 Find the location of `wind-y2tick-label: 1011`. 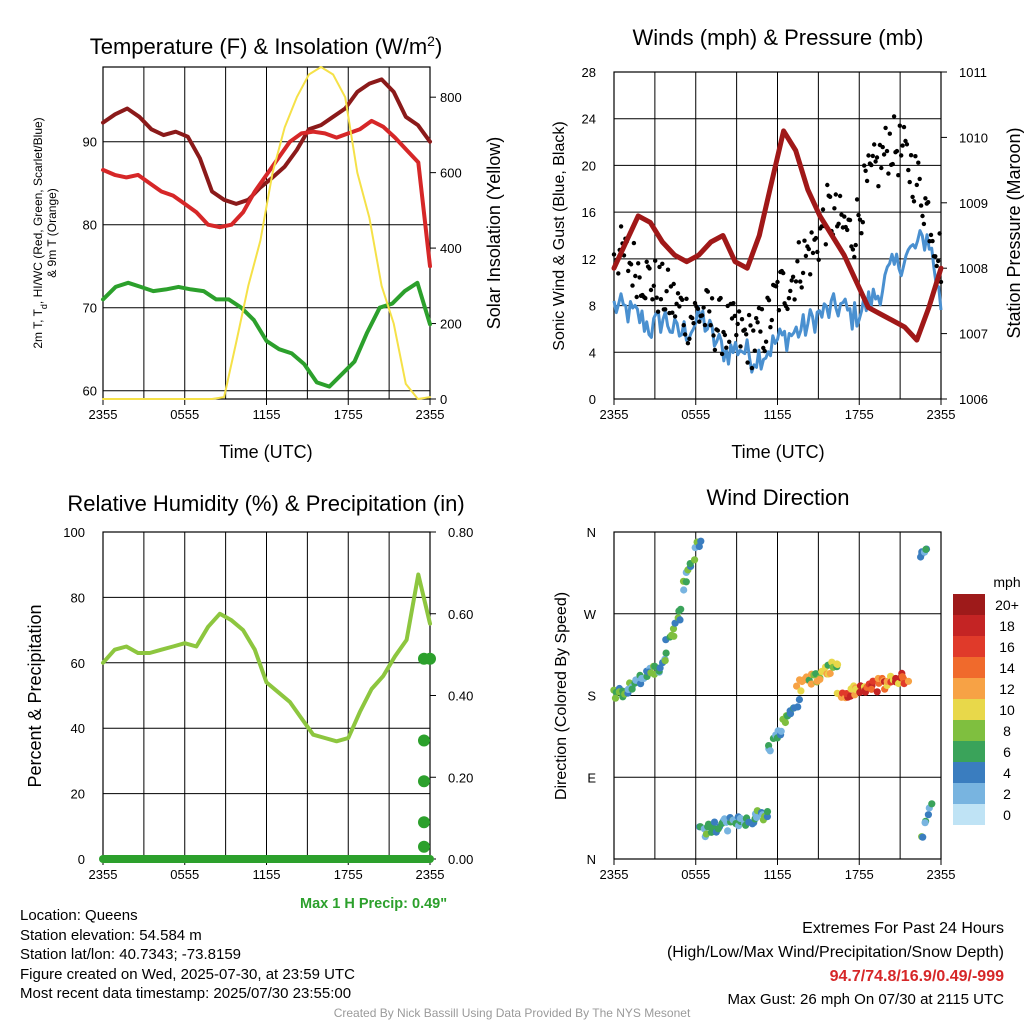

wind-y2tick-label: 1011 is located at coordinates (973, 72).